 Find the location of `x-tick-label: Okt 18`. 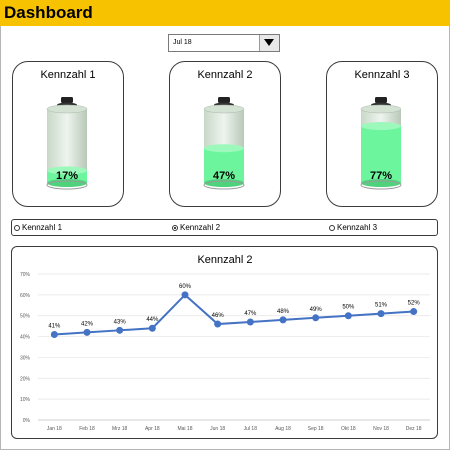

x-tick-label: Okt 18 is located at coordinates (348, 429).